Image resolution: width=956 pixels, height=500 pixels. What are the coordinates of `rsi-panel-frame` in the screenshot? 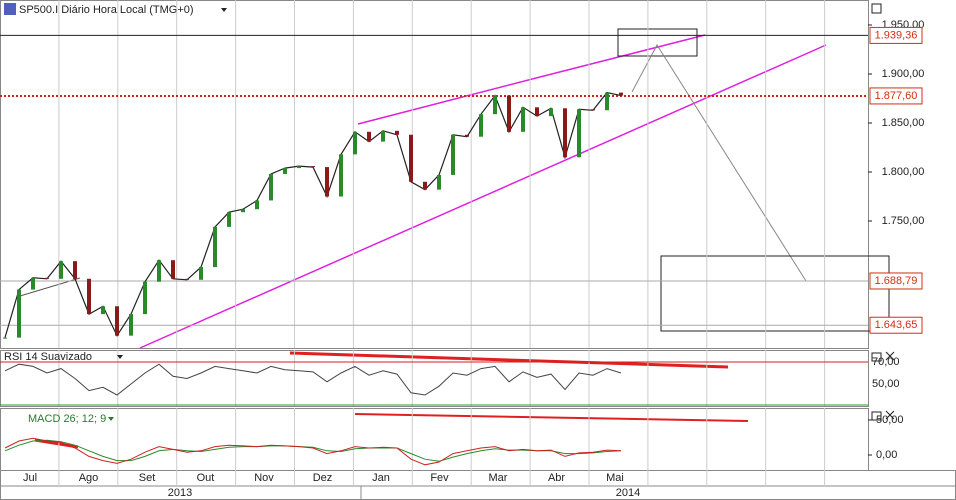 It's located at (434, 378).